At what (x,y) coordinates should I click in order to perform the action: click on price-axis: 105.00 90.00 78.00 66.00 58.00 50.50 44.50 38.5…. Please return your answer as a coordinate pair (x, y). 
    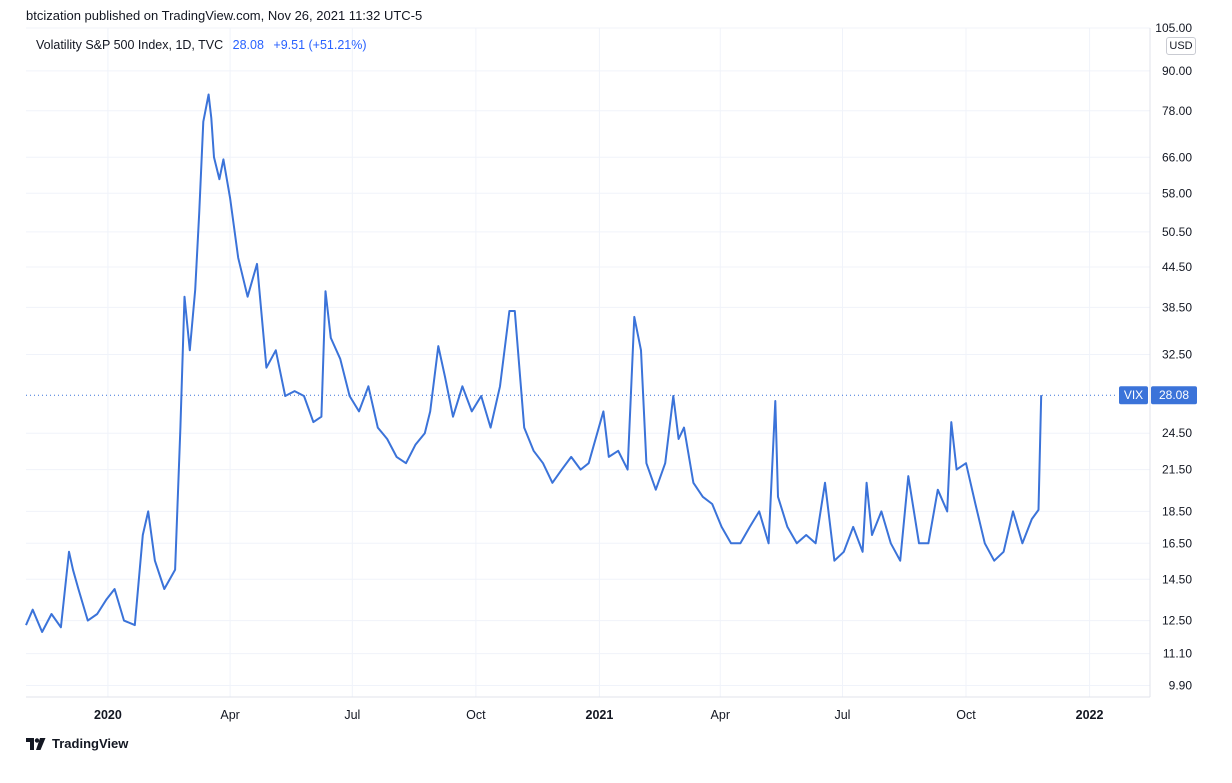
    Looking at the image, I should click on (1173, 357).